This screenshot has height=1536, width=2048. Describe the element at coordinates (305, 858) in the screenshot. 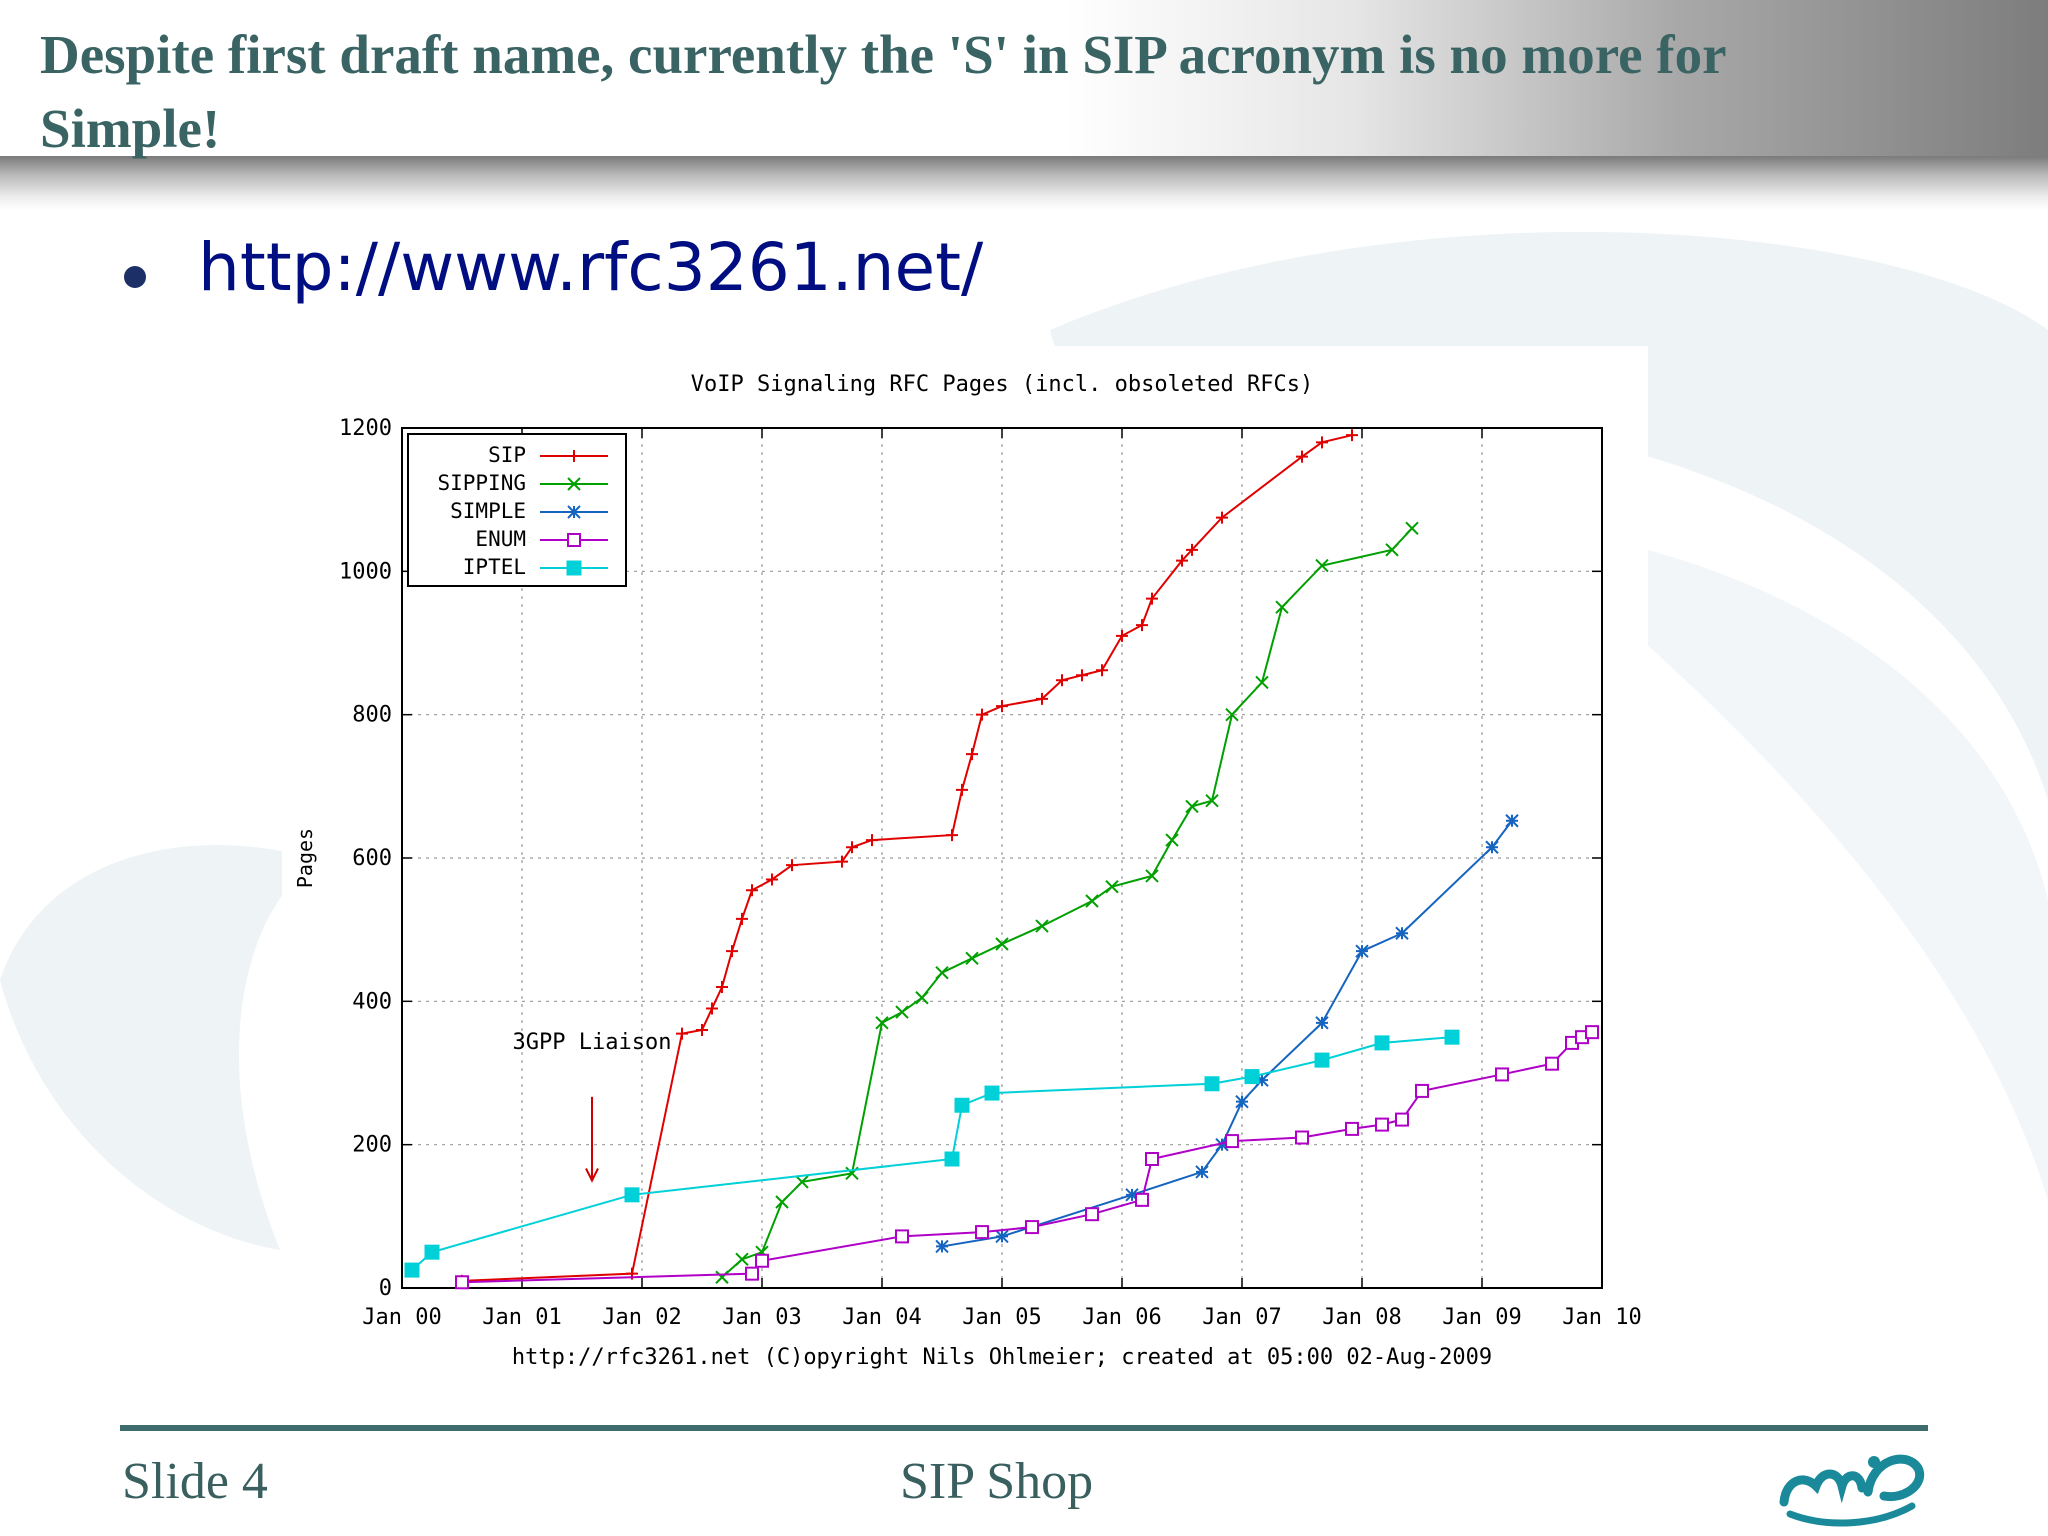

I see `y-axis-label: Pages` at that location.